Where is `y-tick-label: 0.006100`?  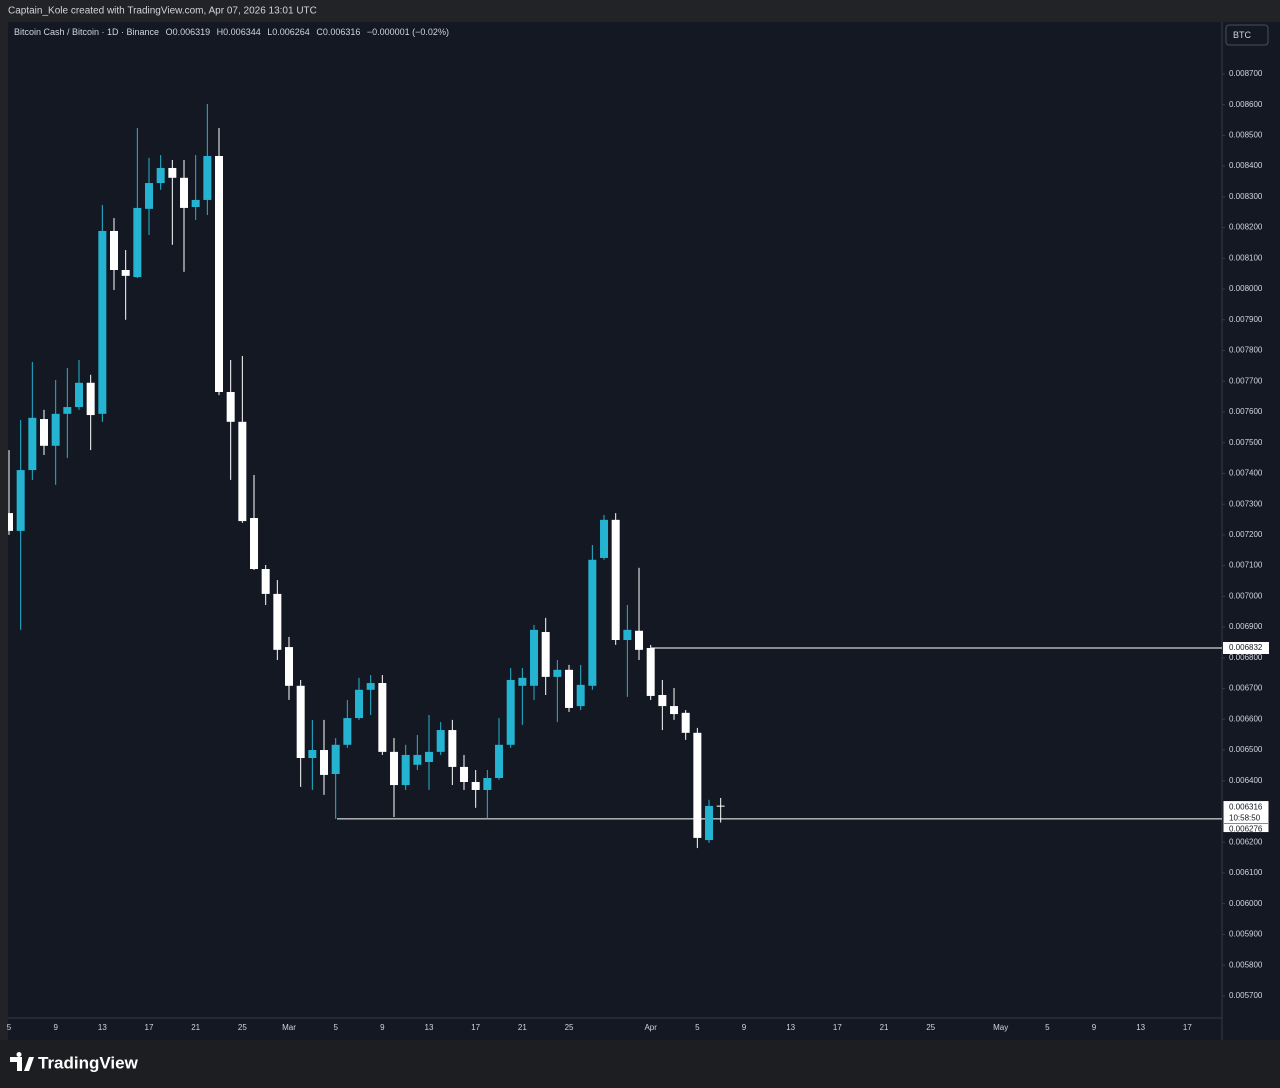
y-tick-label: 0.006100 is located at coordinates (1246, 872).